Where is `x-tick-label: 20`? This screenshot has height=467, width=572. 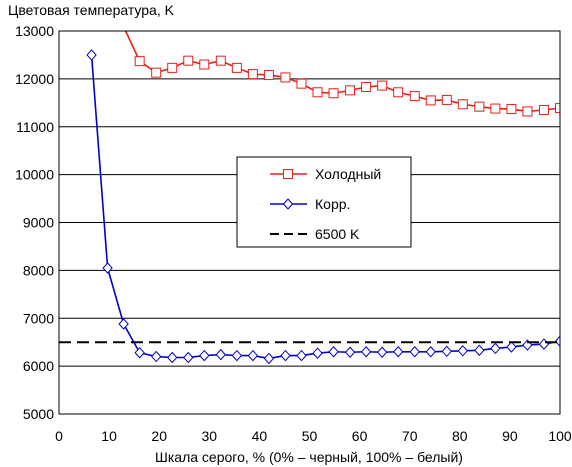
x-tick-label: 20 is located at coordinates (159, 436).